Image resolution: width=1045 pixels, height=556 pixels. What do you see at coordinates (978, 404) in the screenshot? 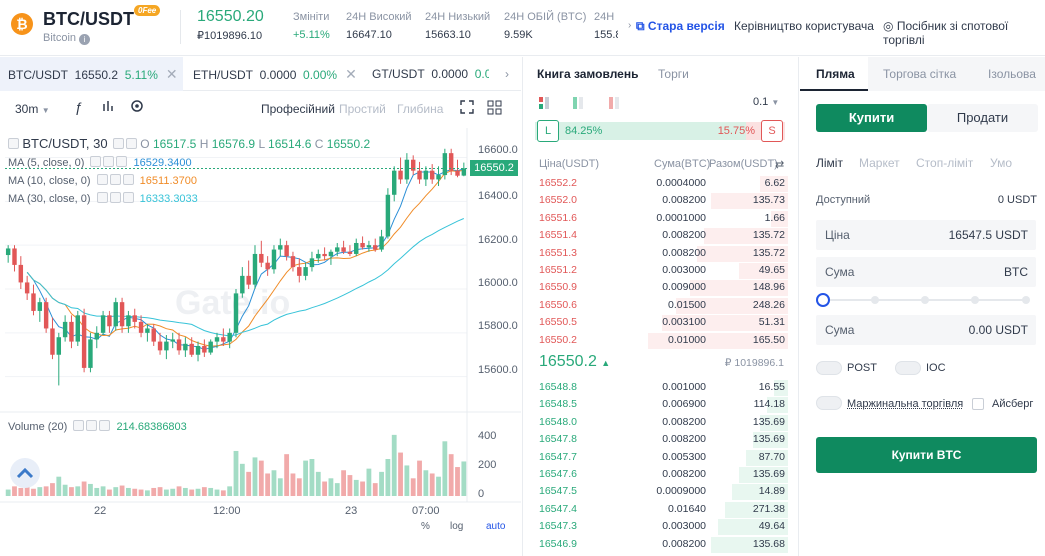
I see `iceberg-checkbox` at bounding box center [978, 404].